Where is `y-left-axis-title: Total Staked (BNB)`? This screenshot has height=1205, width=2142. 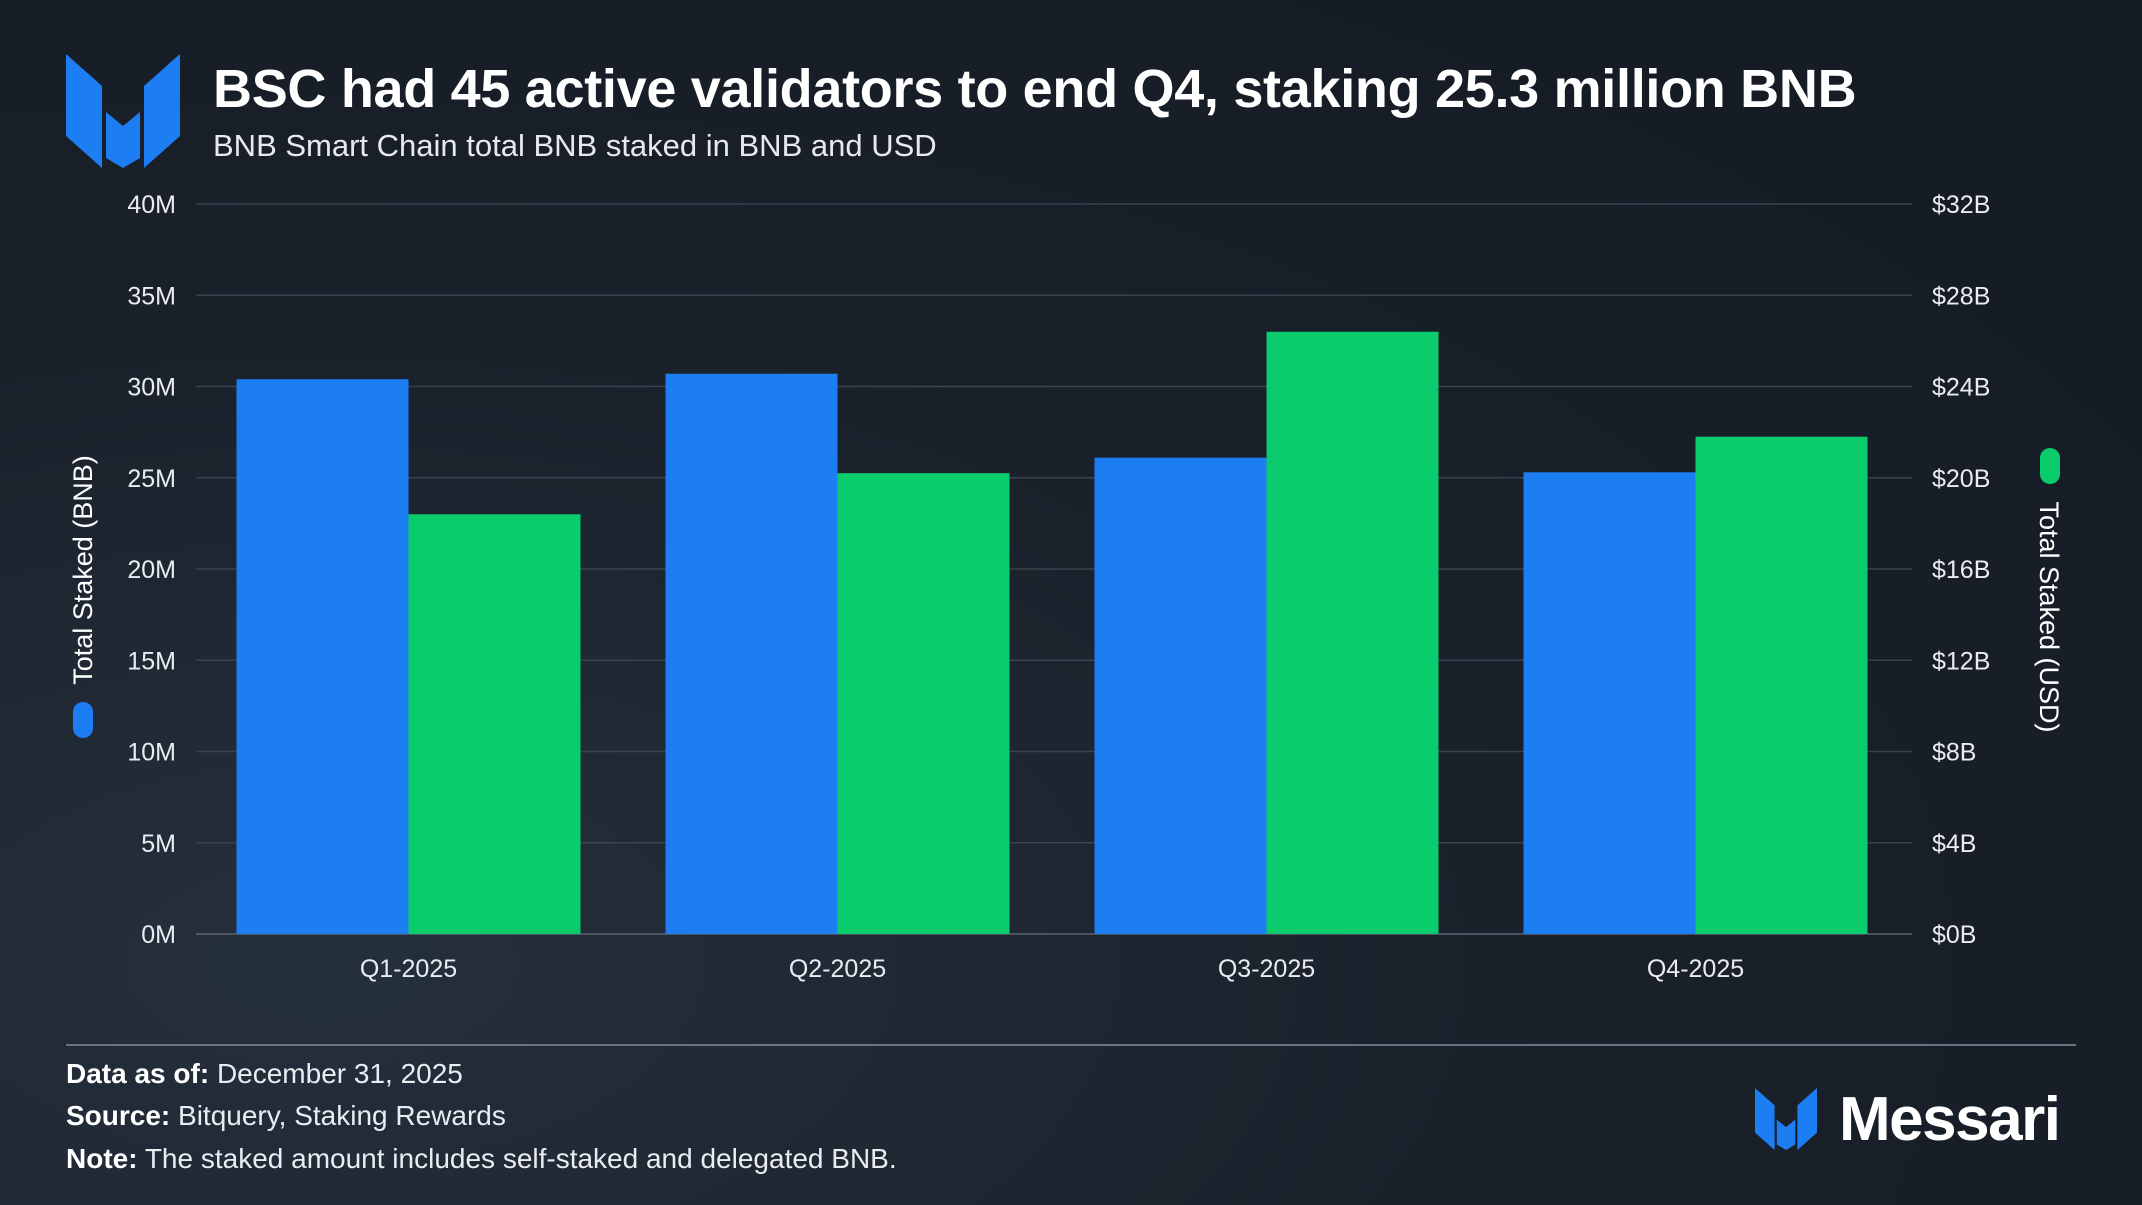
y-left-axis-title: Total Staked (BNB) is located at coordinates (83, 570).